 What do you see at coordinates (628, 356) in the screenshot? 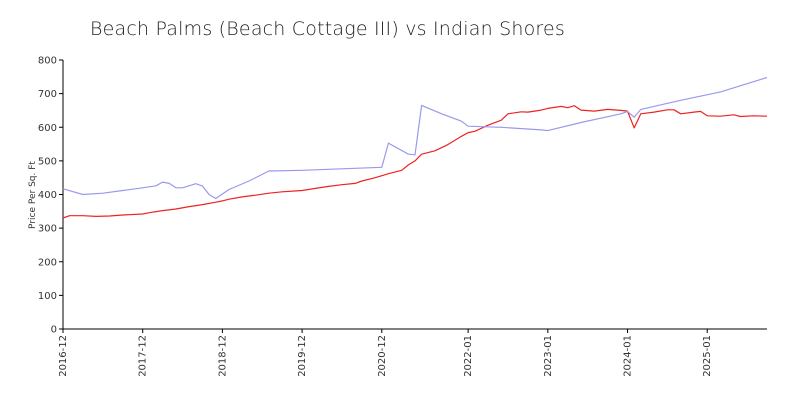
I see `x-tick-label: 2024-01` at bounding box center [628, 356].